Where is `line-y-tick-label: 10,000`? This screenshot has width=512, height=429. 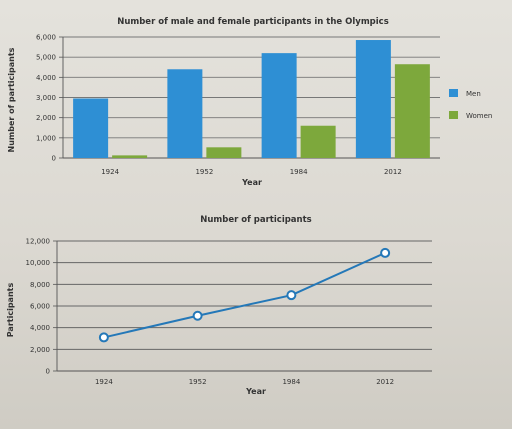
line-y-tick-label: 10,000 is located at coordinates (38, 263).